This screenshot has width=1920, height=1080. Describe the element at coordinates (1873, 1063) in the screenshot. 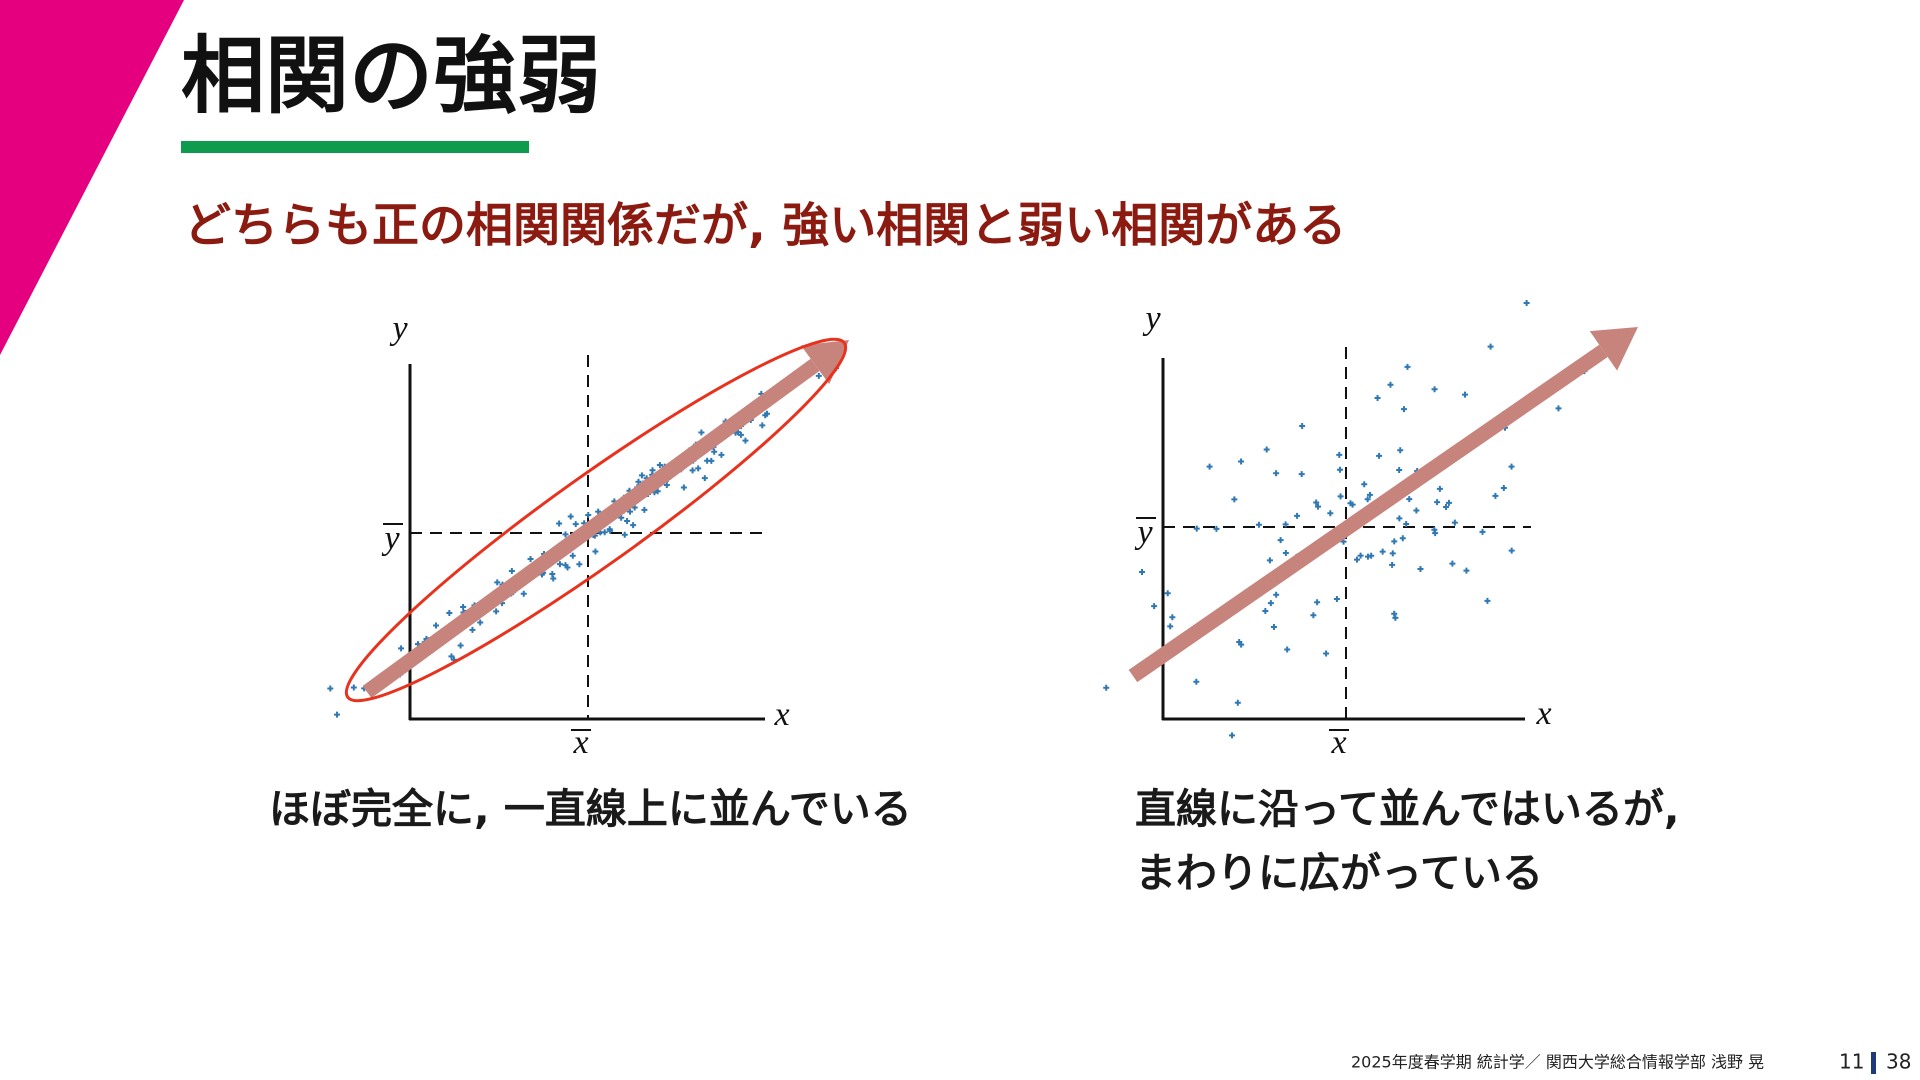

I see `page-separator` at that location.